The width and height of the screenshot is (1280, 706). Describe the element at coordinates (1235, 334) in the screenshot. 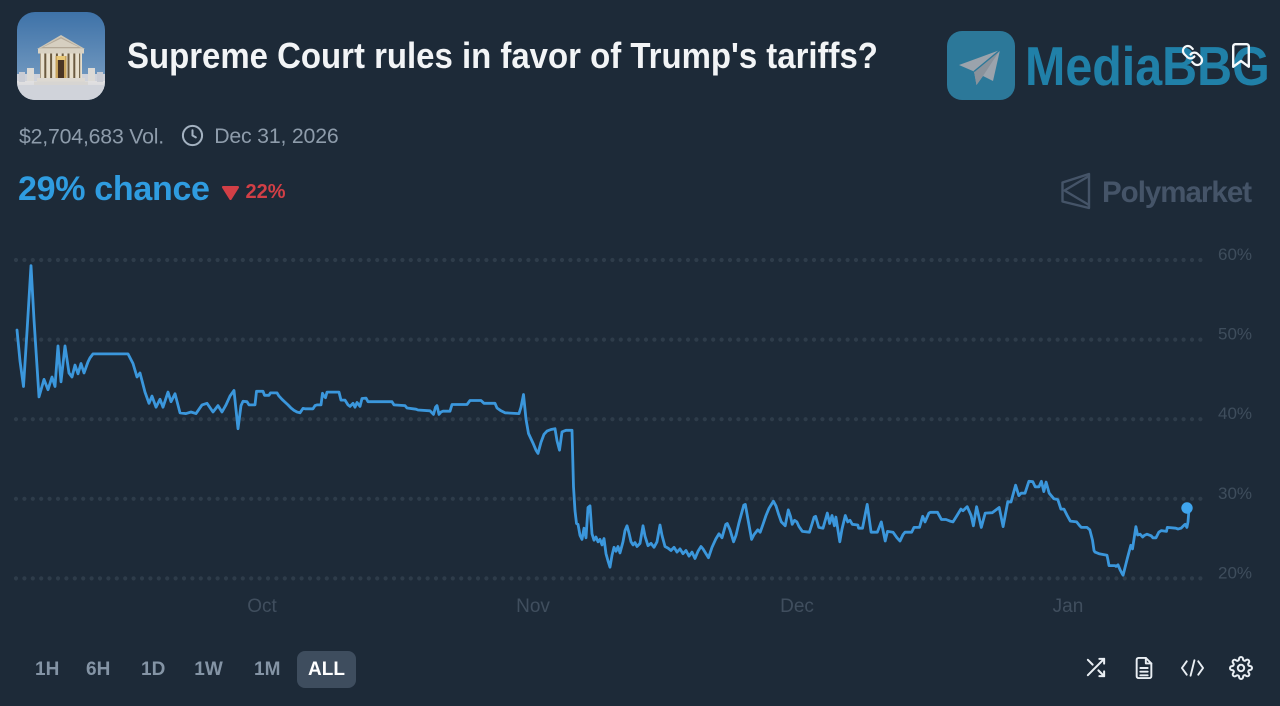

I see `svg-text: 50%` at that location.